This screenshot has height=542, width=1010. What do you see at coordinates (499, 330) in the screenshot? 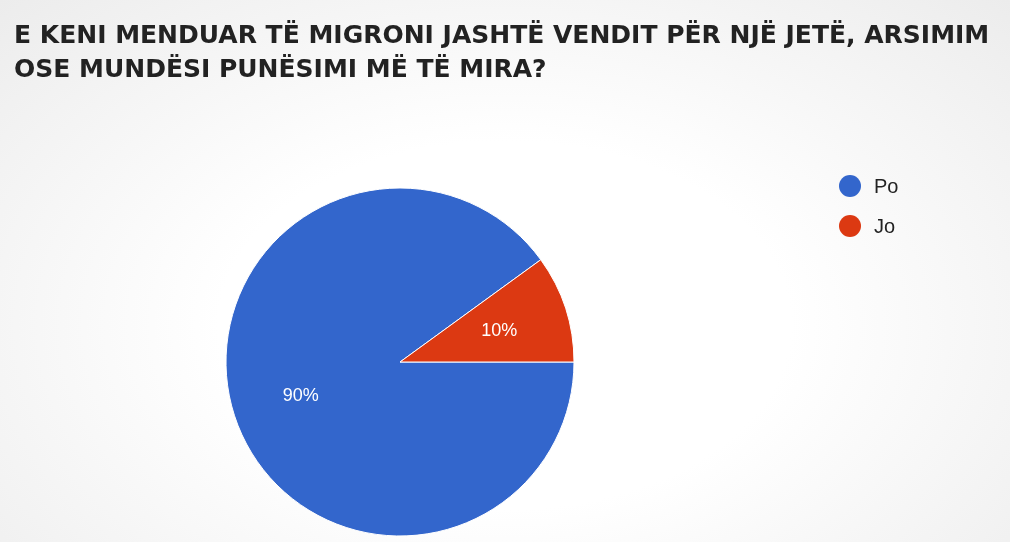
I see `data-label: 10%` at bounding box center [499, 330].